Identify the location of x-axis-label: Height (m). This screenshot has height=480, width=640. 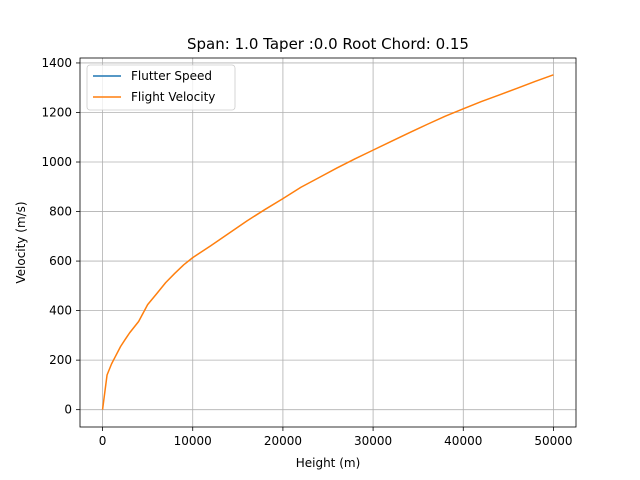
(328, 463).